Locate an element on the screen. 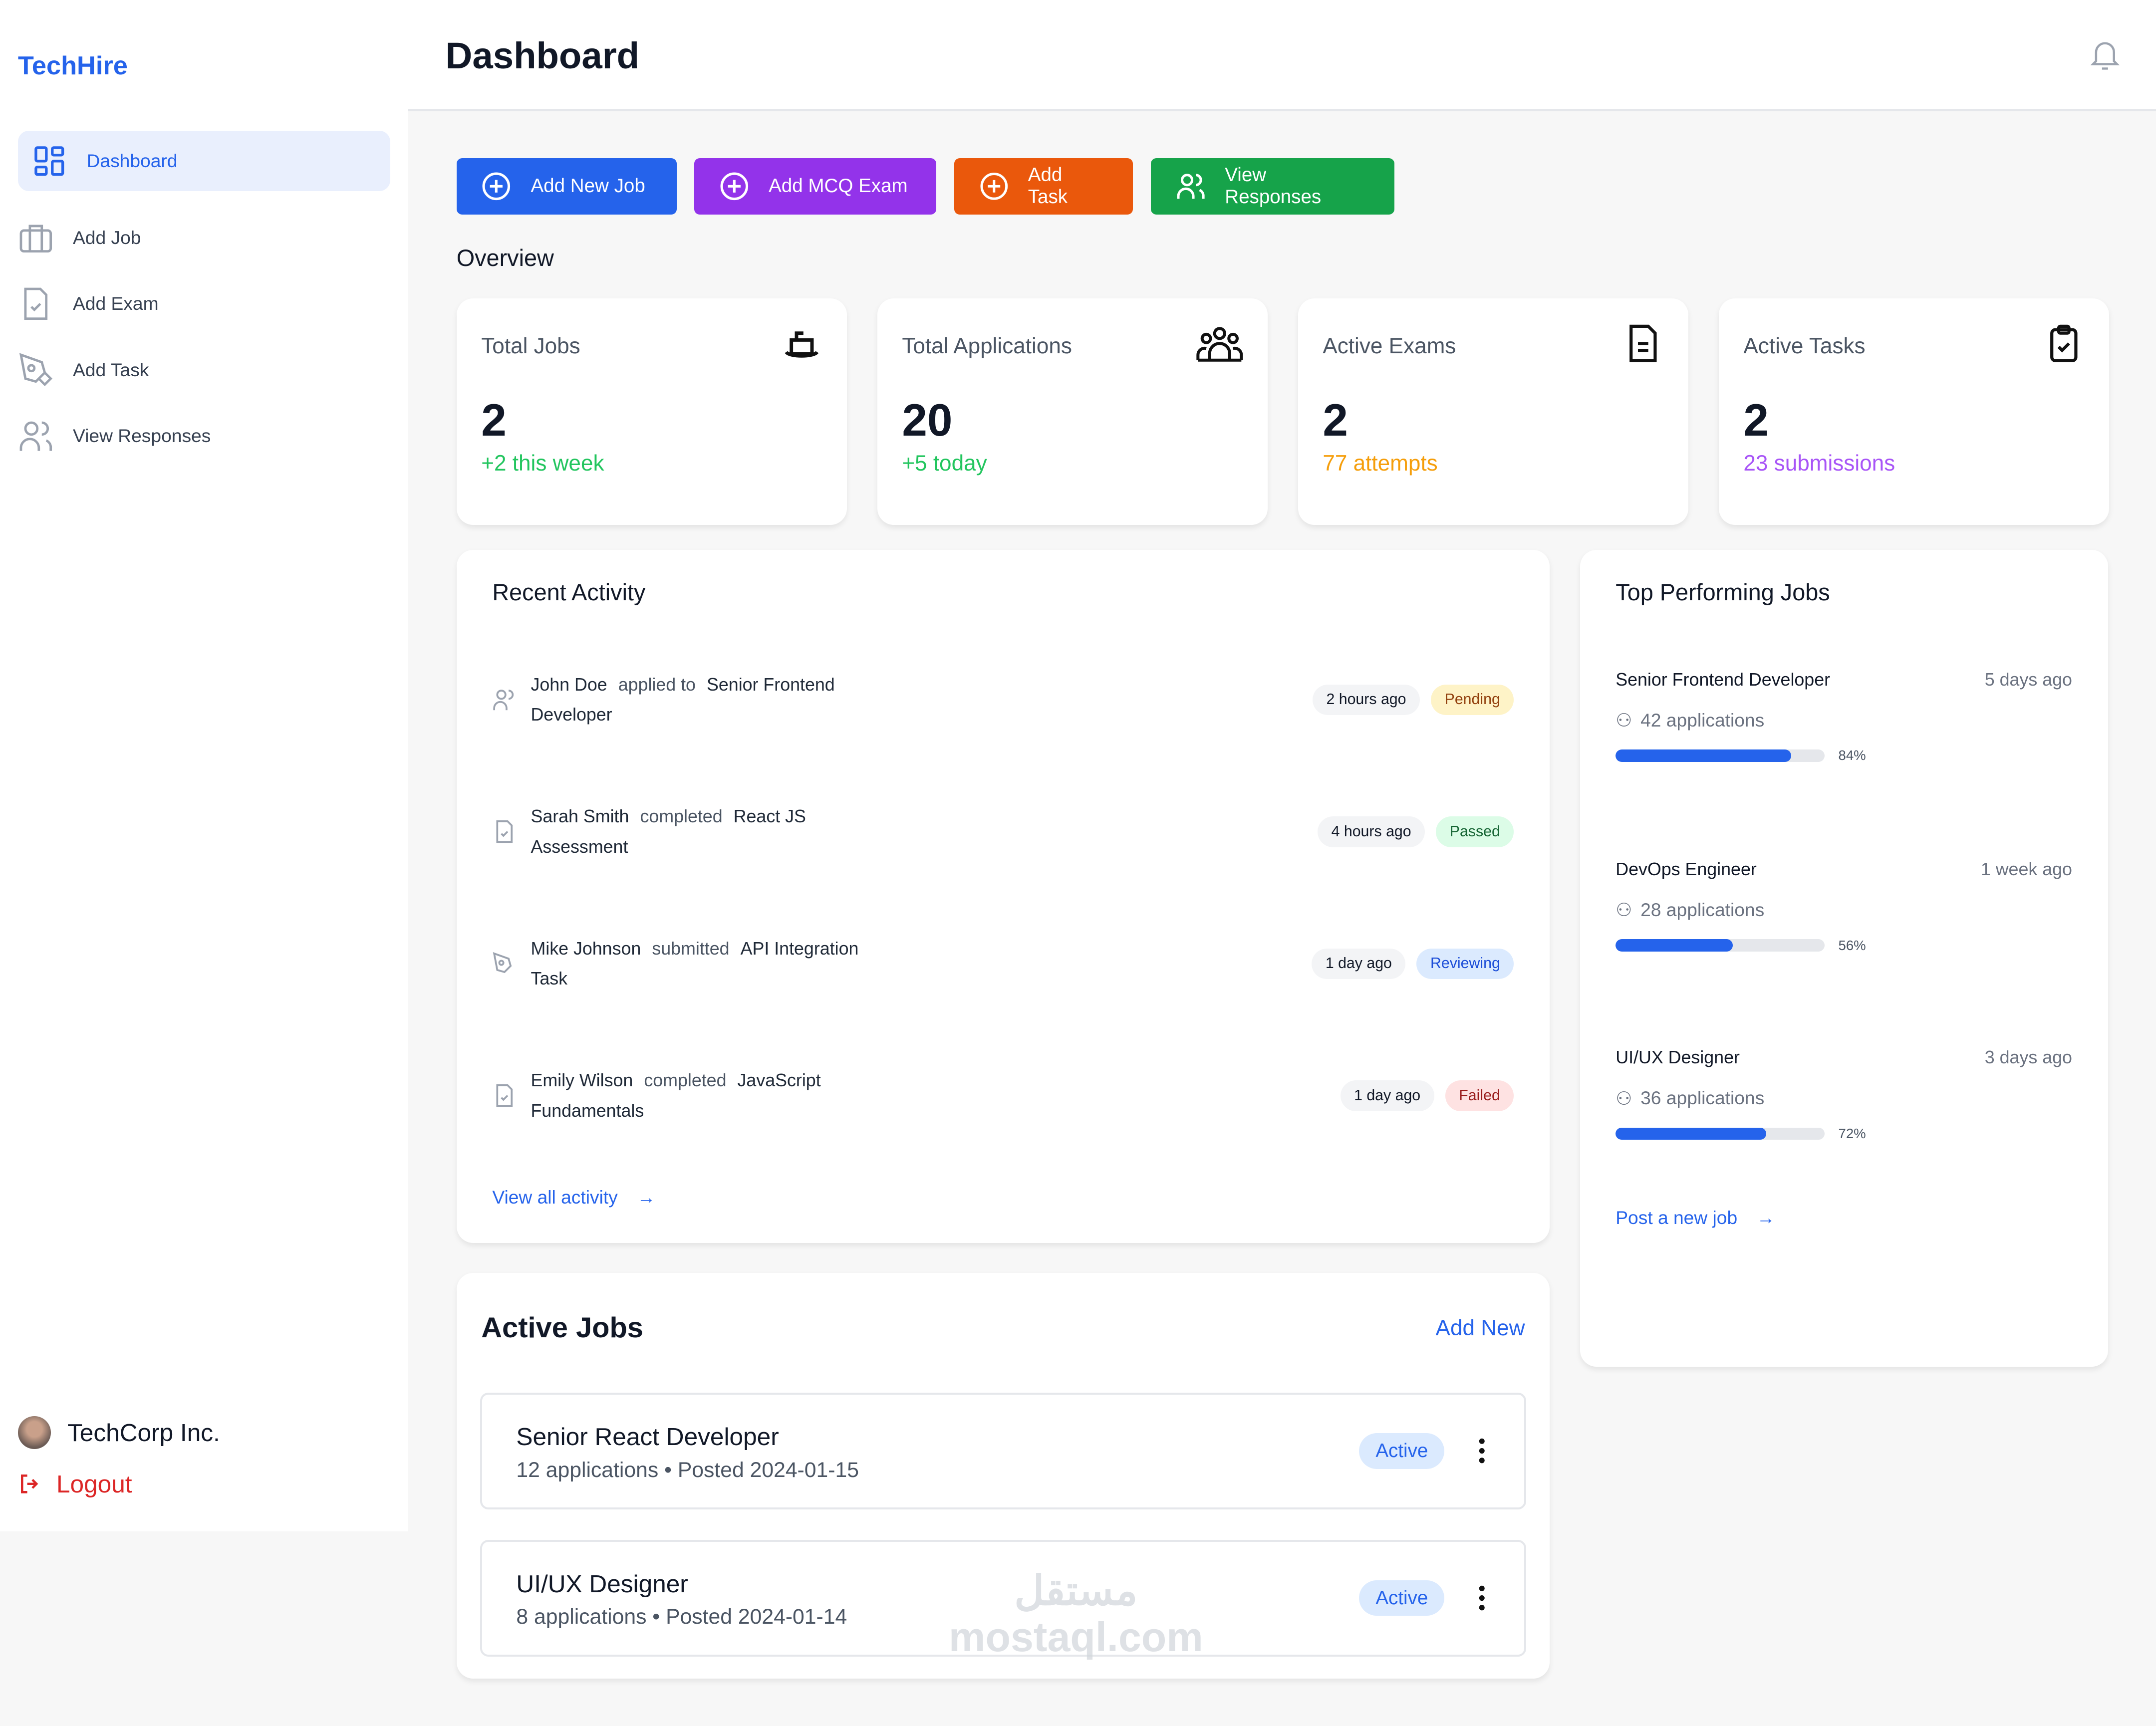  add-task-button: Add Task is located at coordinates (1043, 186).